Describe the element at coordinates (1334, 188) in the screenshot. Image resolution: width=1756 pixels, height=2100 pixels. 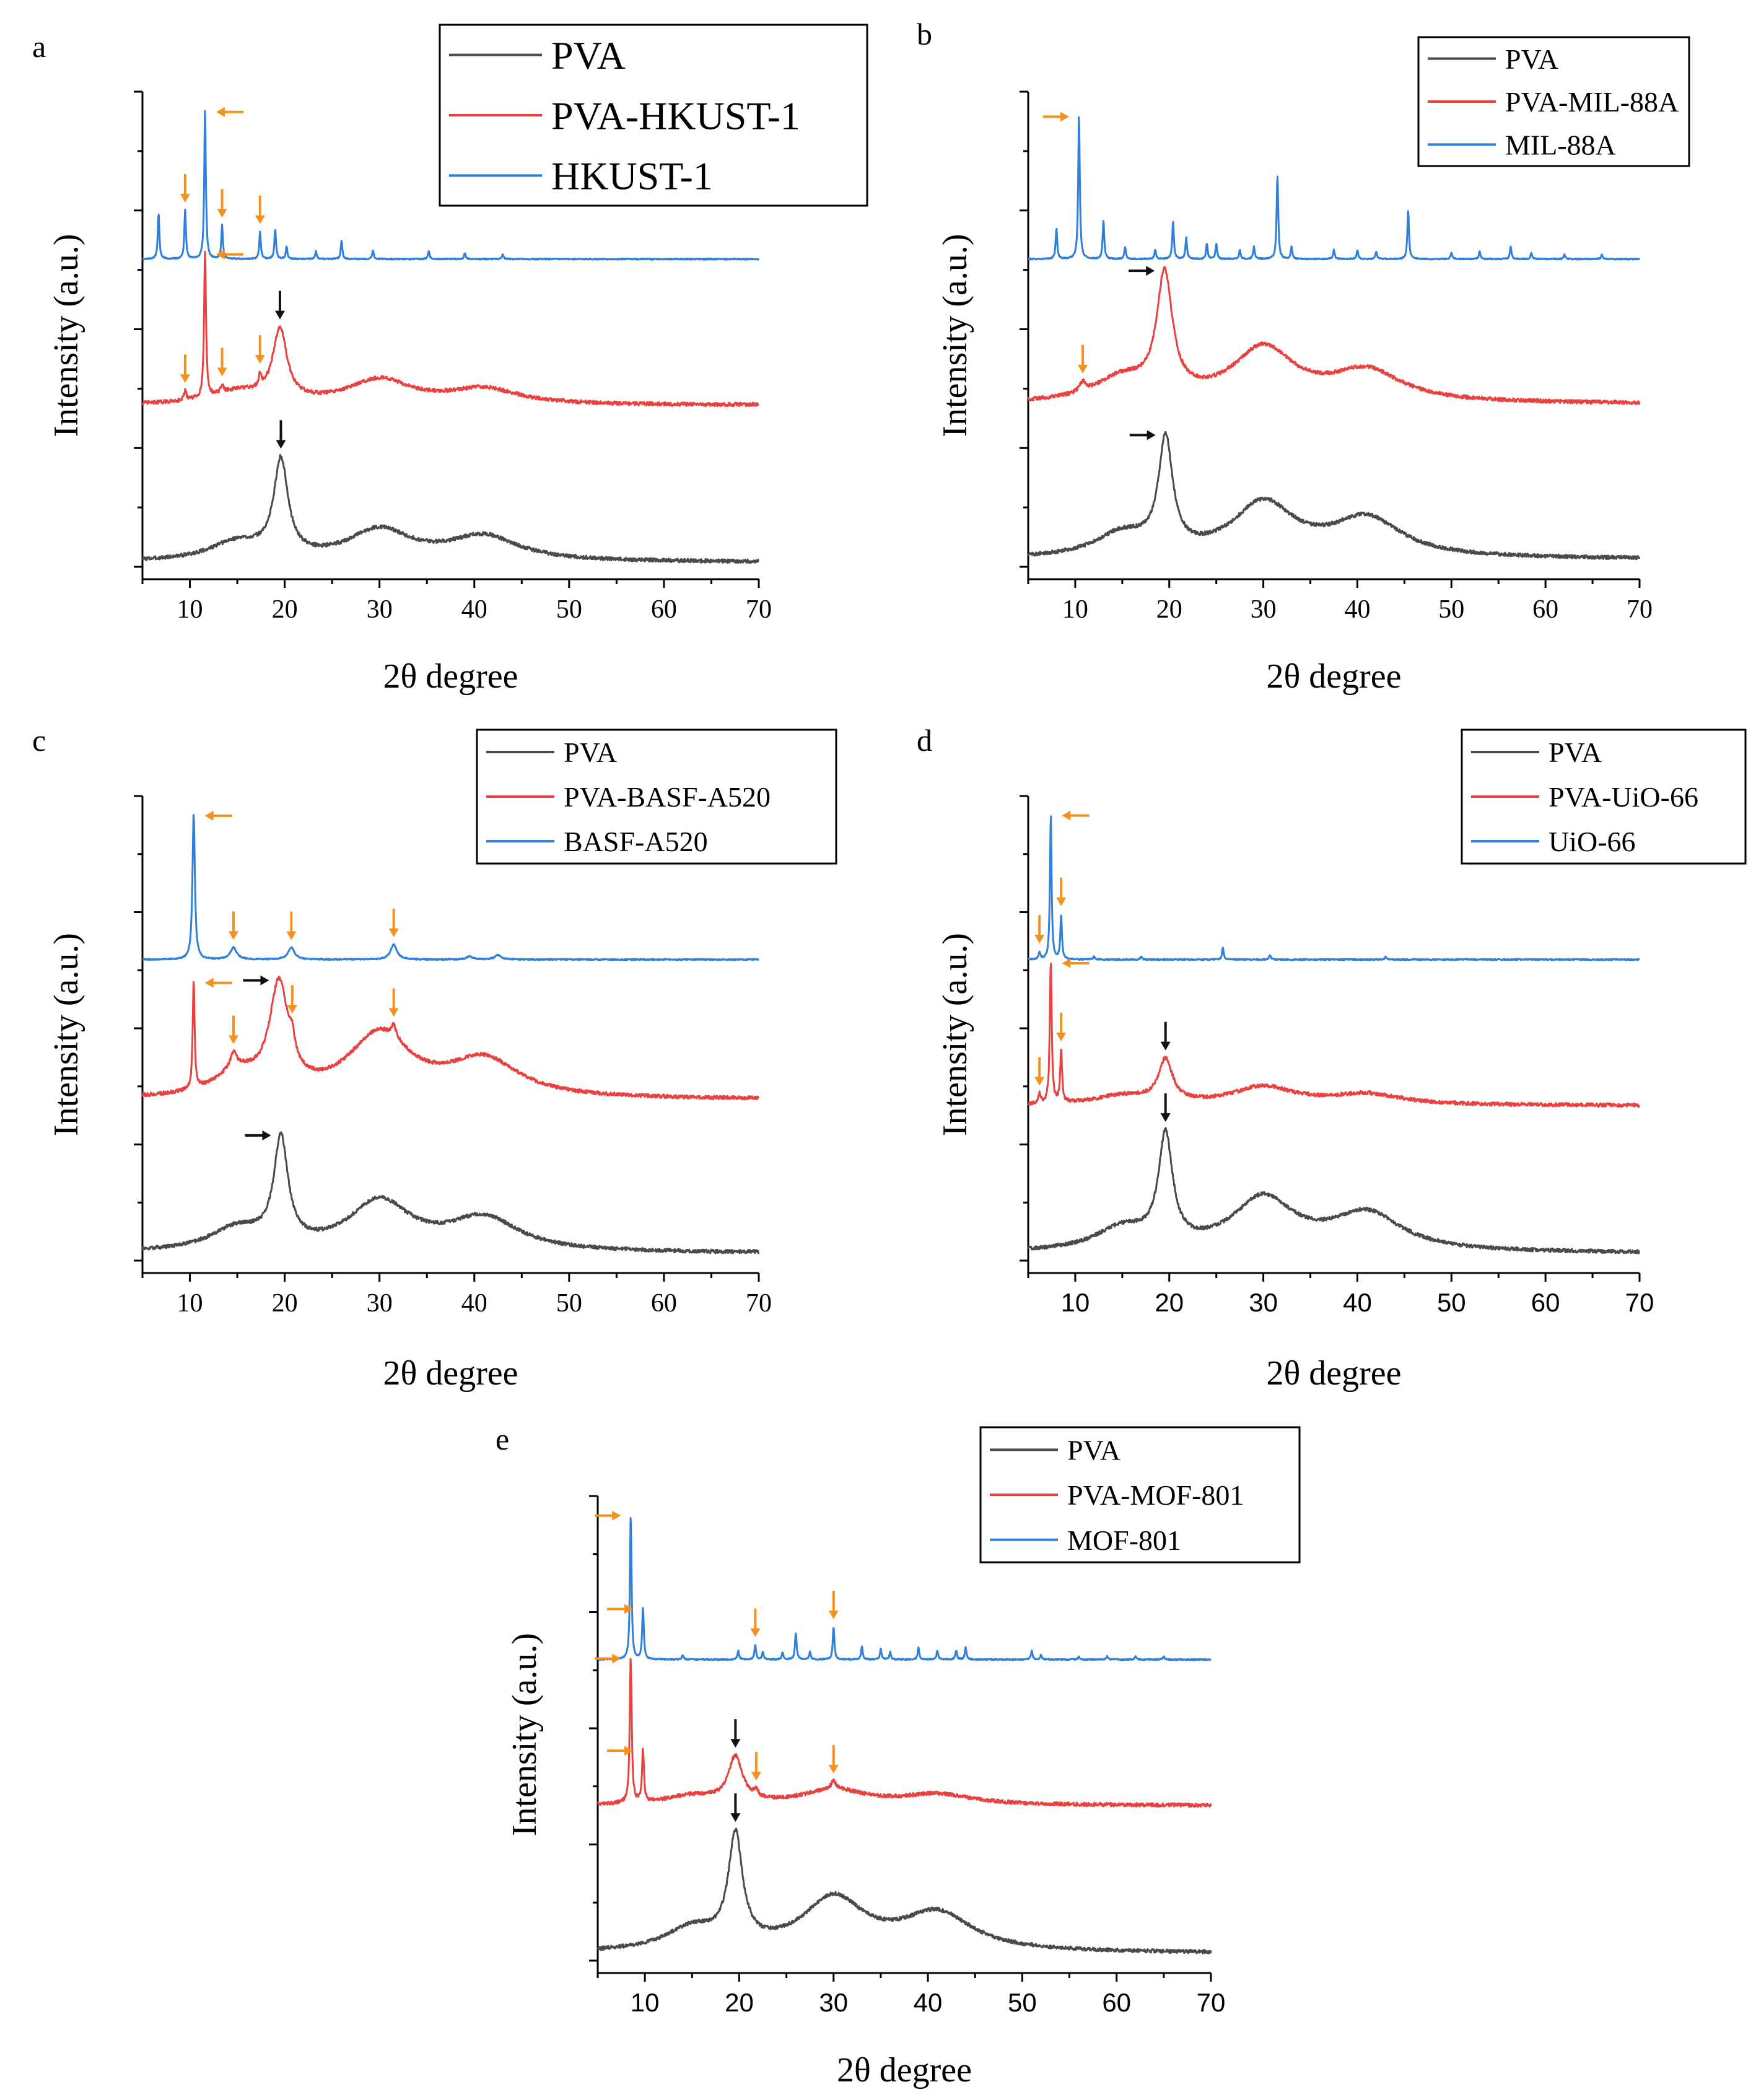
I see `series-line-mil-88a` at that location.